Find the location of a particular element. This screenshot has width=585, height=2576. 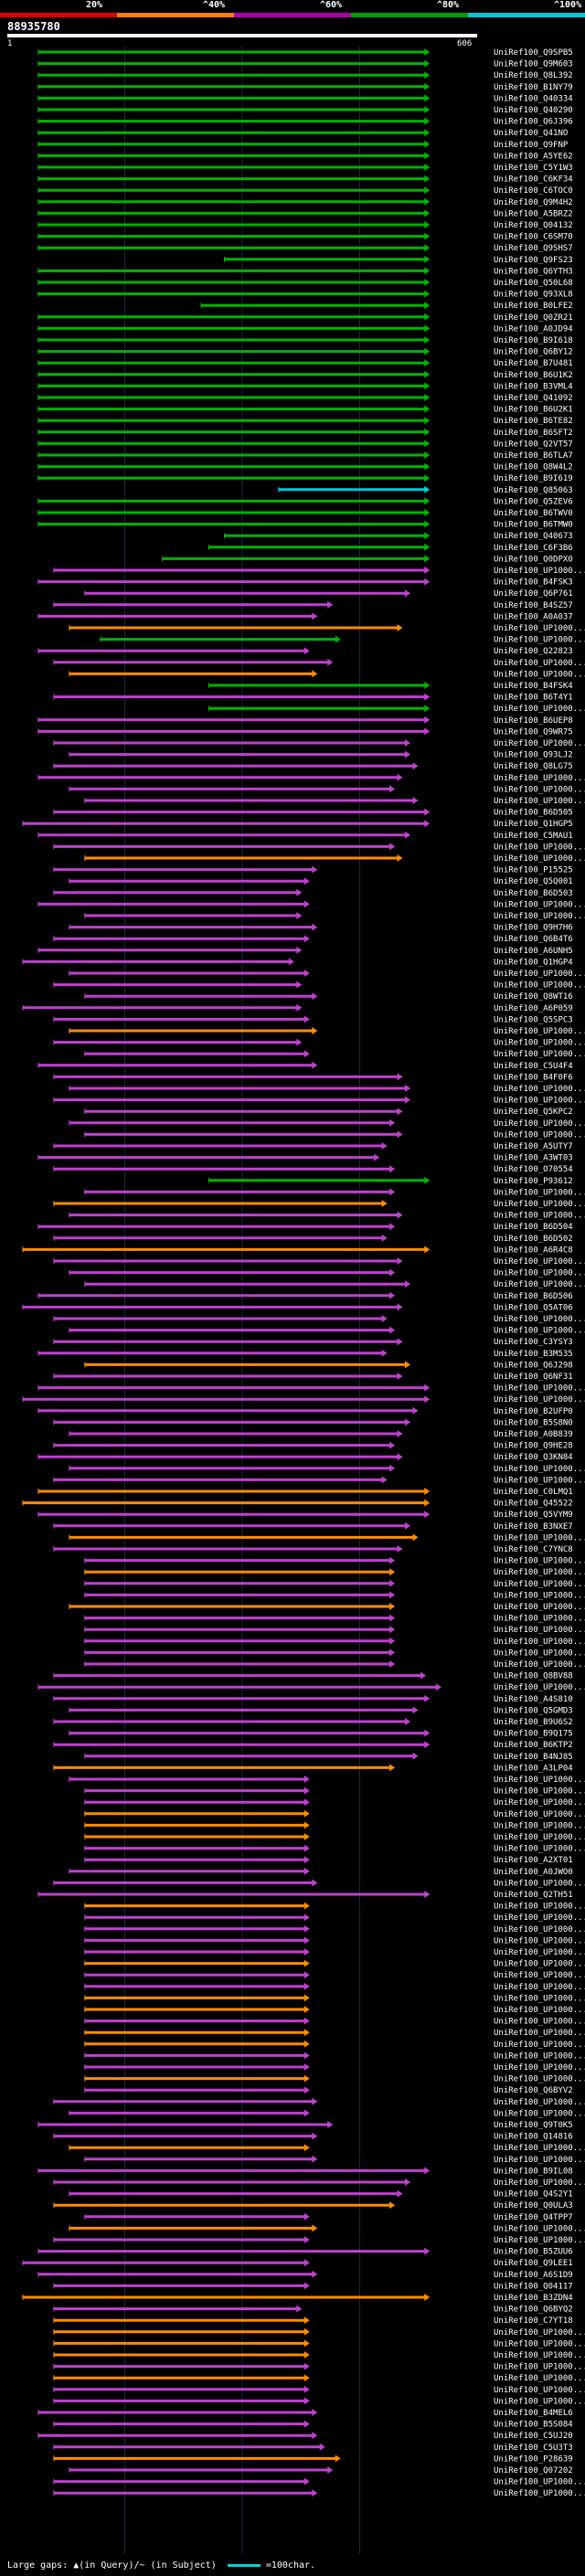

hit-label: UniRef100_B4F0F6 is located at coordinates (534, 1077).